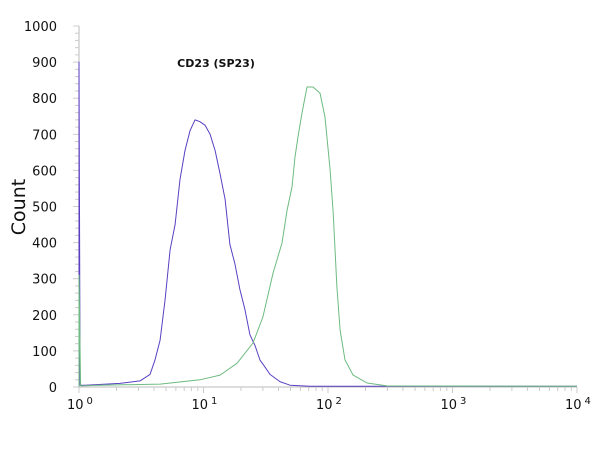 The width and height of the screenshot is (600, 454). What do you see at coordinates (90, 401) in the screenshot?
I see `x-tick-exponent: 0` at bounding box center [90, 401].